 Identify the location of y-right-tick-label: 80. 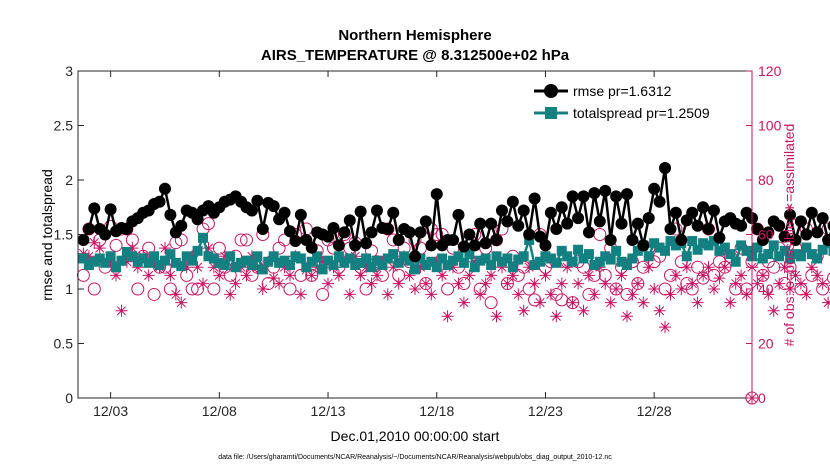
(766, 180).